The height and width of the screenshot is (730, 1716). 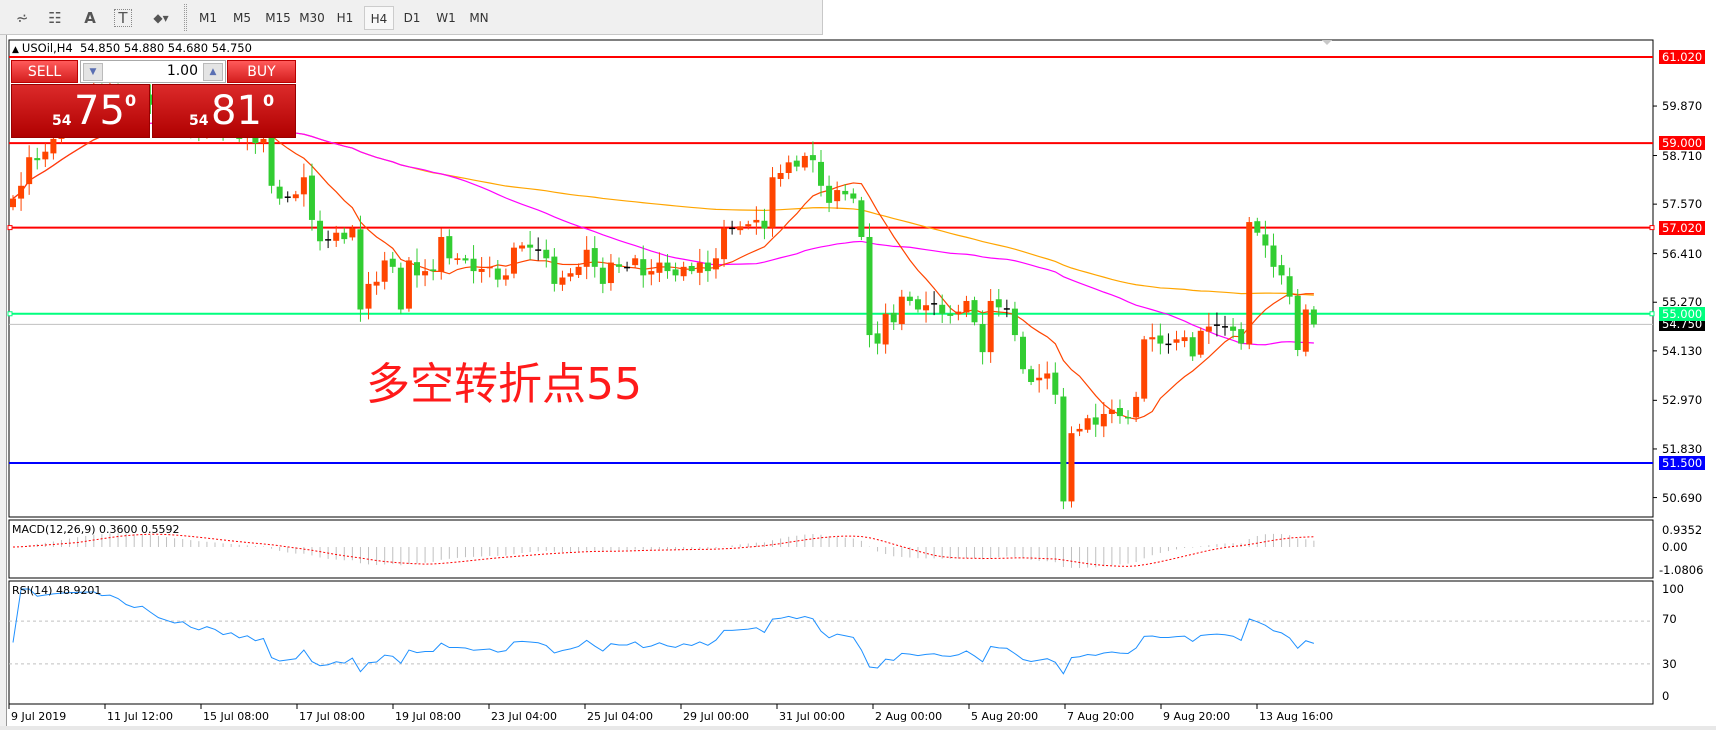 I want to click on buy-button: BUY, so click(x=261, y=71).